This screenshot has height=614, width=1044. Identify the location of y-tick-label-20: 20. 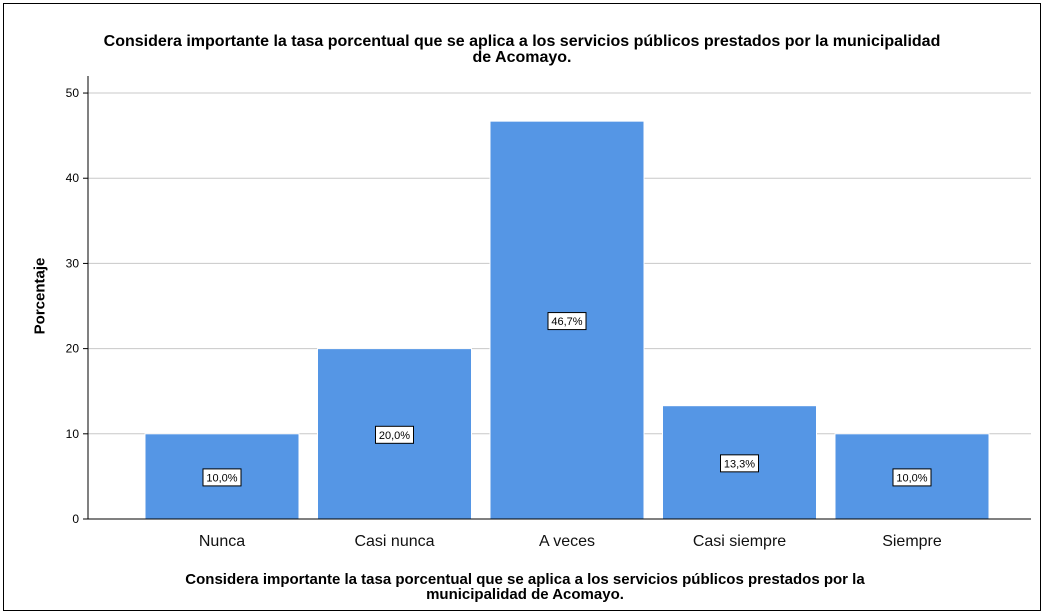
(73, 349).